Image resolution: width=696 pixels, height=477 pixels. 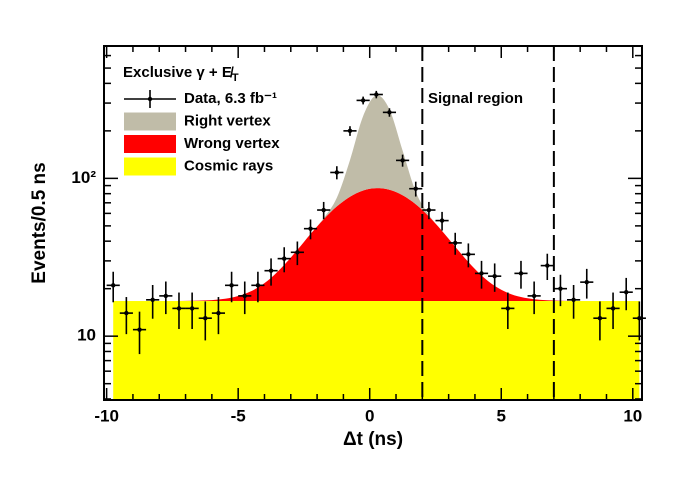 I want to click on x-tick-label: -10, so click(x=106, y=415).